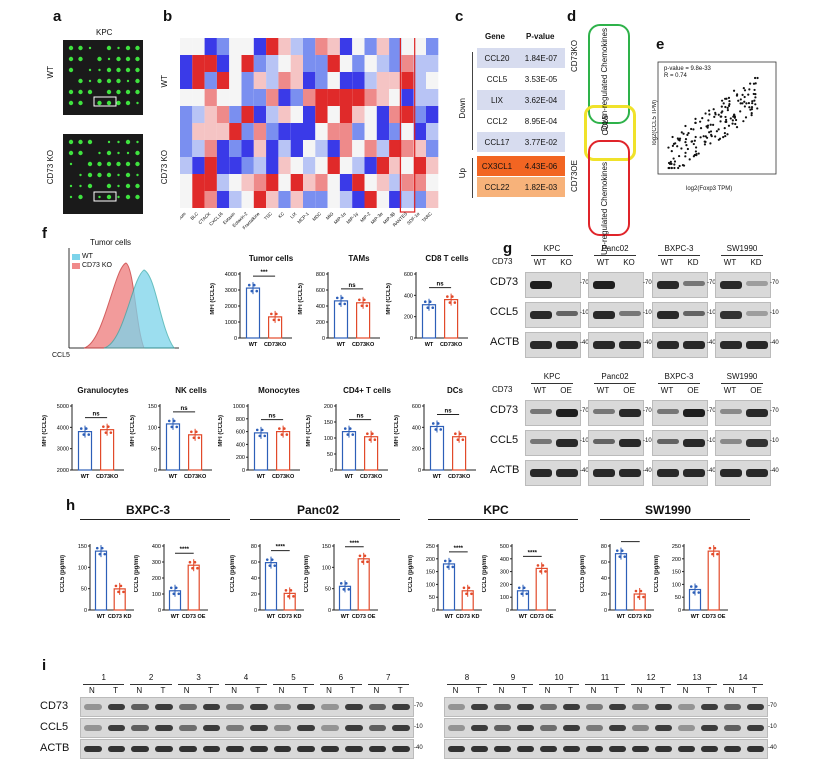 The width and height of the screenshot is (824, 762). Describe the element at coordinates (104, 32) in the screenshot. I see `panel-a-title: KPC` at that location.